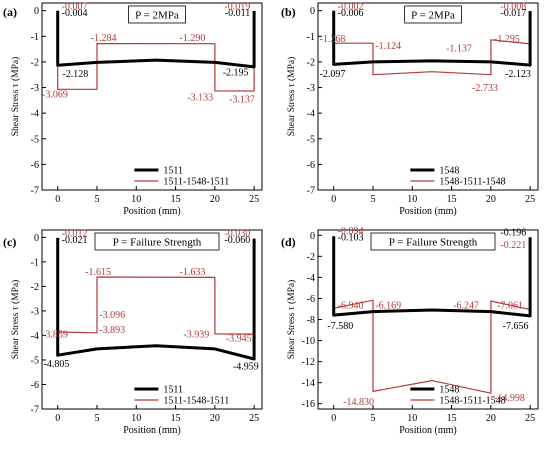 This screenshot has width=550, height=453. What do you see at coordinates (388, 46) in the screenshot?
I see `data-label: -1.124` at bounding box center [388, 46].